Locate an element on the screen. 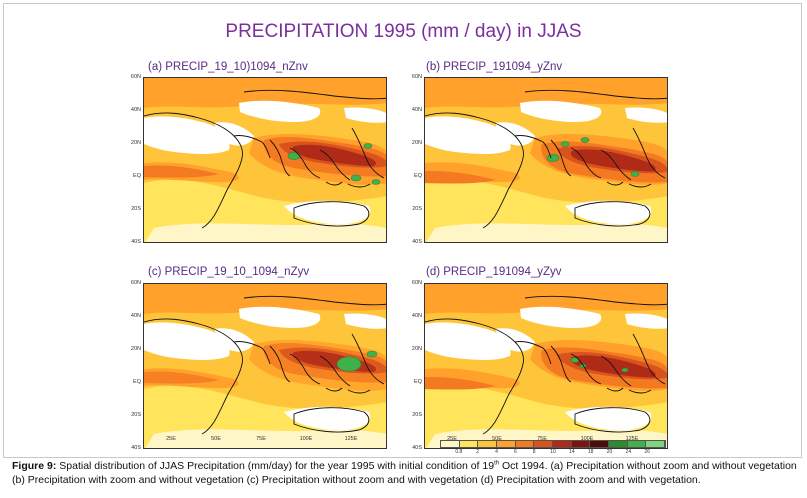 This screenshot has height=498, width=807. map-panel-b is located at coordinates (546, 160).